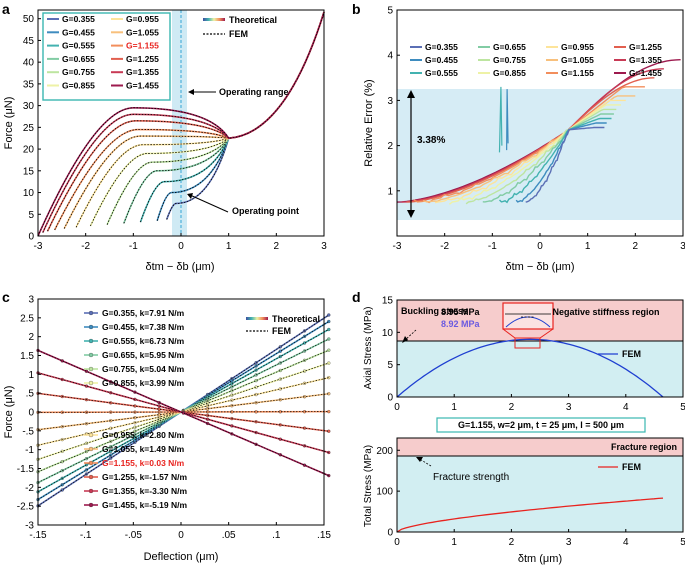 This screenshot has width=685, height=568. Describe the element at coordinates (254, 92) in the screenshot. I see `operating-range-label: Operating range` at that location.